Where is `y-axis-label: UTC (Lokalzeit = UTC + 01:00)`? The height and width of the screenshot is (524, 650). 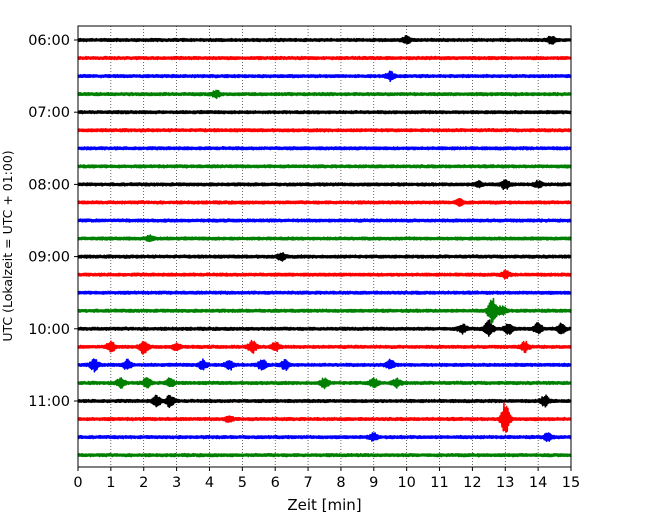 y-axis-label: UTC (Lokalzeit = UTC + 01:00) is located at coordinates (7, 245).